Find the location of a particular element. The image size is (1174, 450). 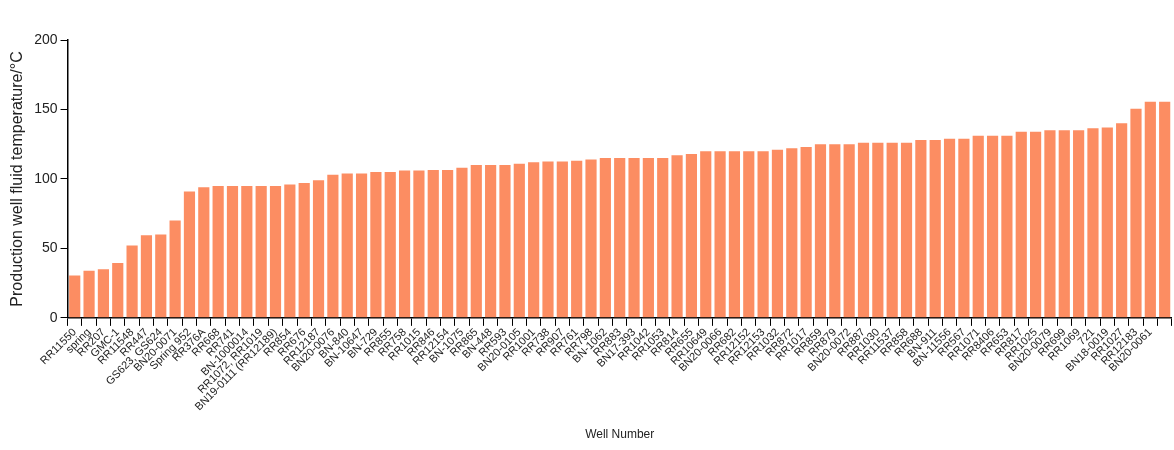

y-tick-label: 0 is located at coordinates (53, 316).